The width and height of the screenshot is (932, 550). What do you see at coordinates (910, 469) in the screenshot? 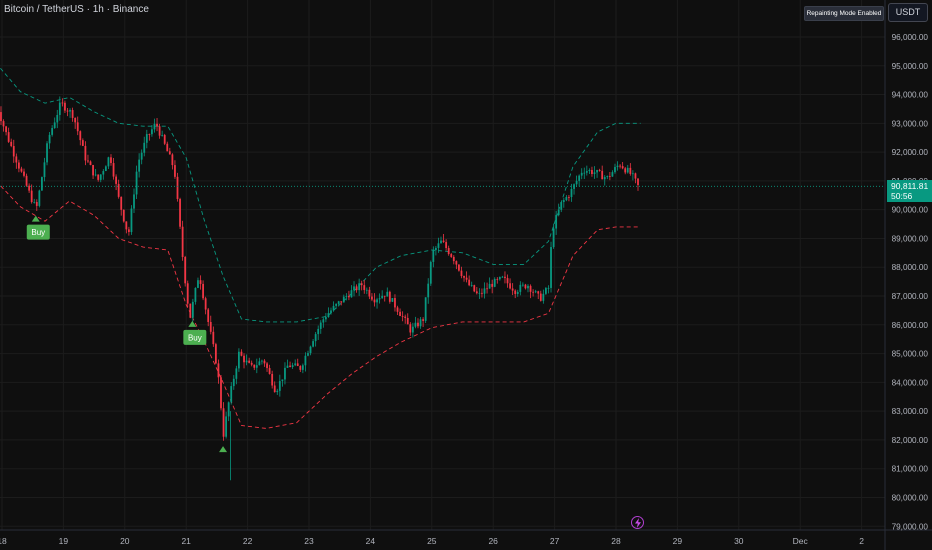
I see `price-axis-label: 81,000.00` at bounding box center [910, 469].